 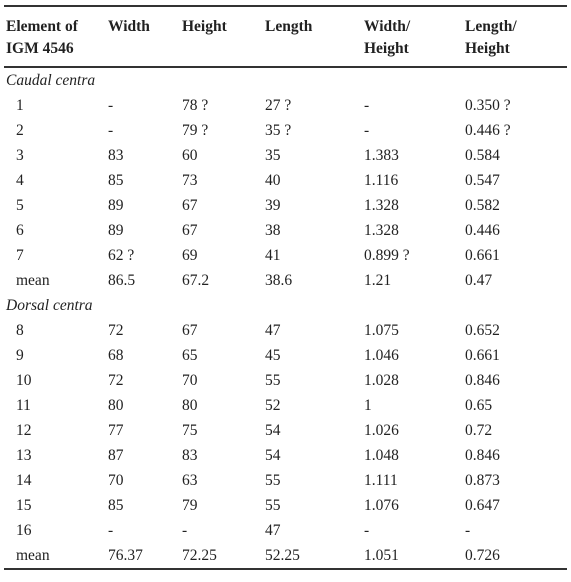 I want to click on cell: mean, so click(x=33, y=555).